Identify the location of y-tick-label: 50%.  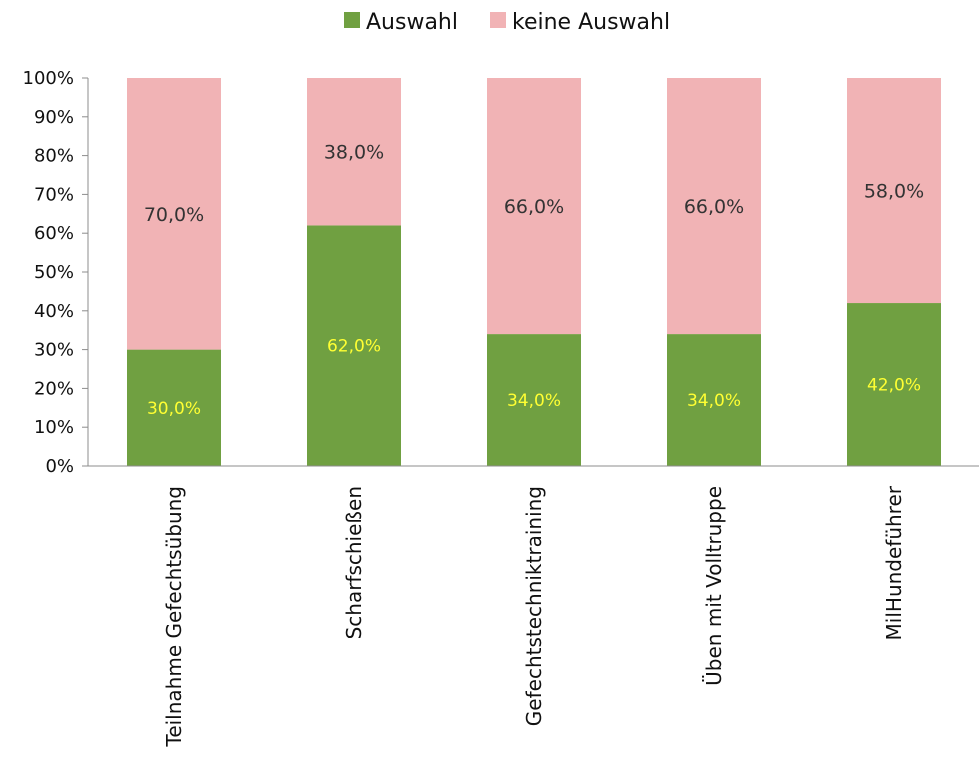
(54, 272).